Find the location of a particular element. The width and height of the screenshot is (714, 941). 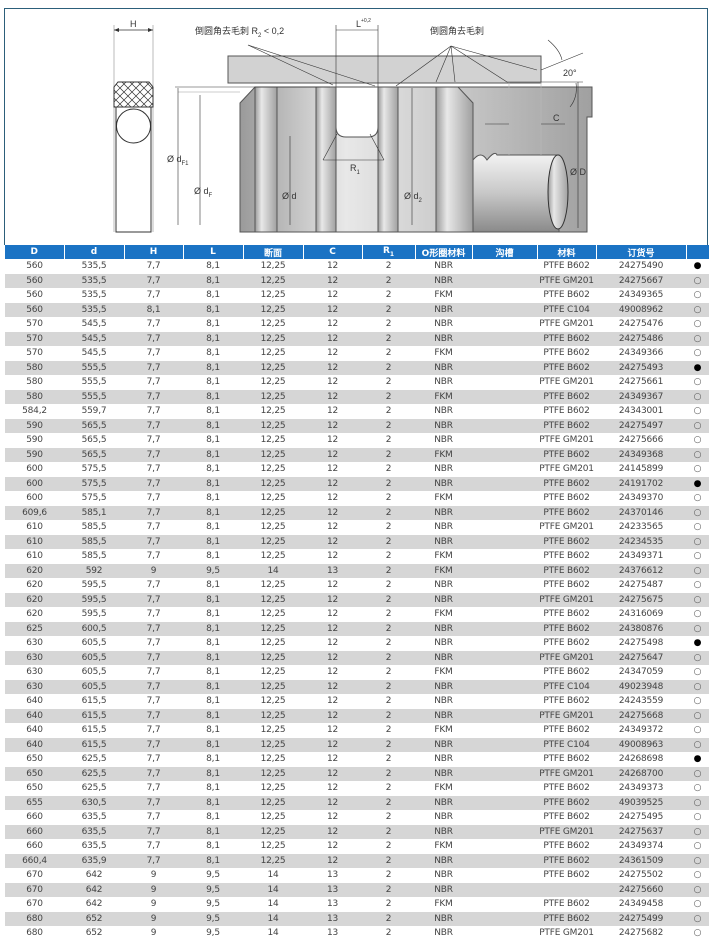

seal-profile is located at coordinates (133, 129).